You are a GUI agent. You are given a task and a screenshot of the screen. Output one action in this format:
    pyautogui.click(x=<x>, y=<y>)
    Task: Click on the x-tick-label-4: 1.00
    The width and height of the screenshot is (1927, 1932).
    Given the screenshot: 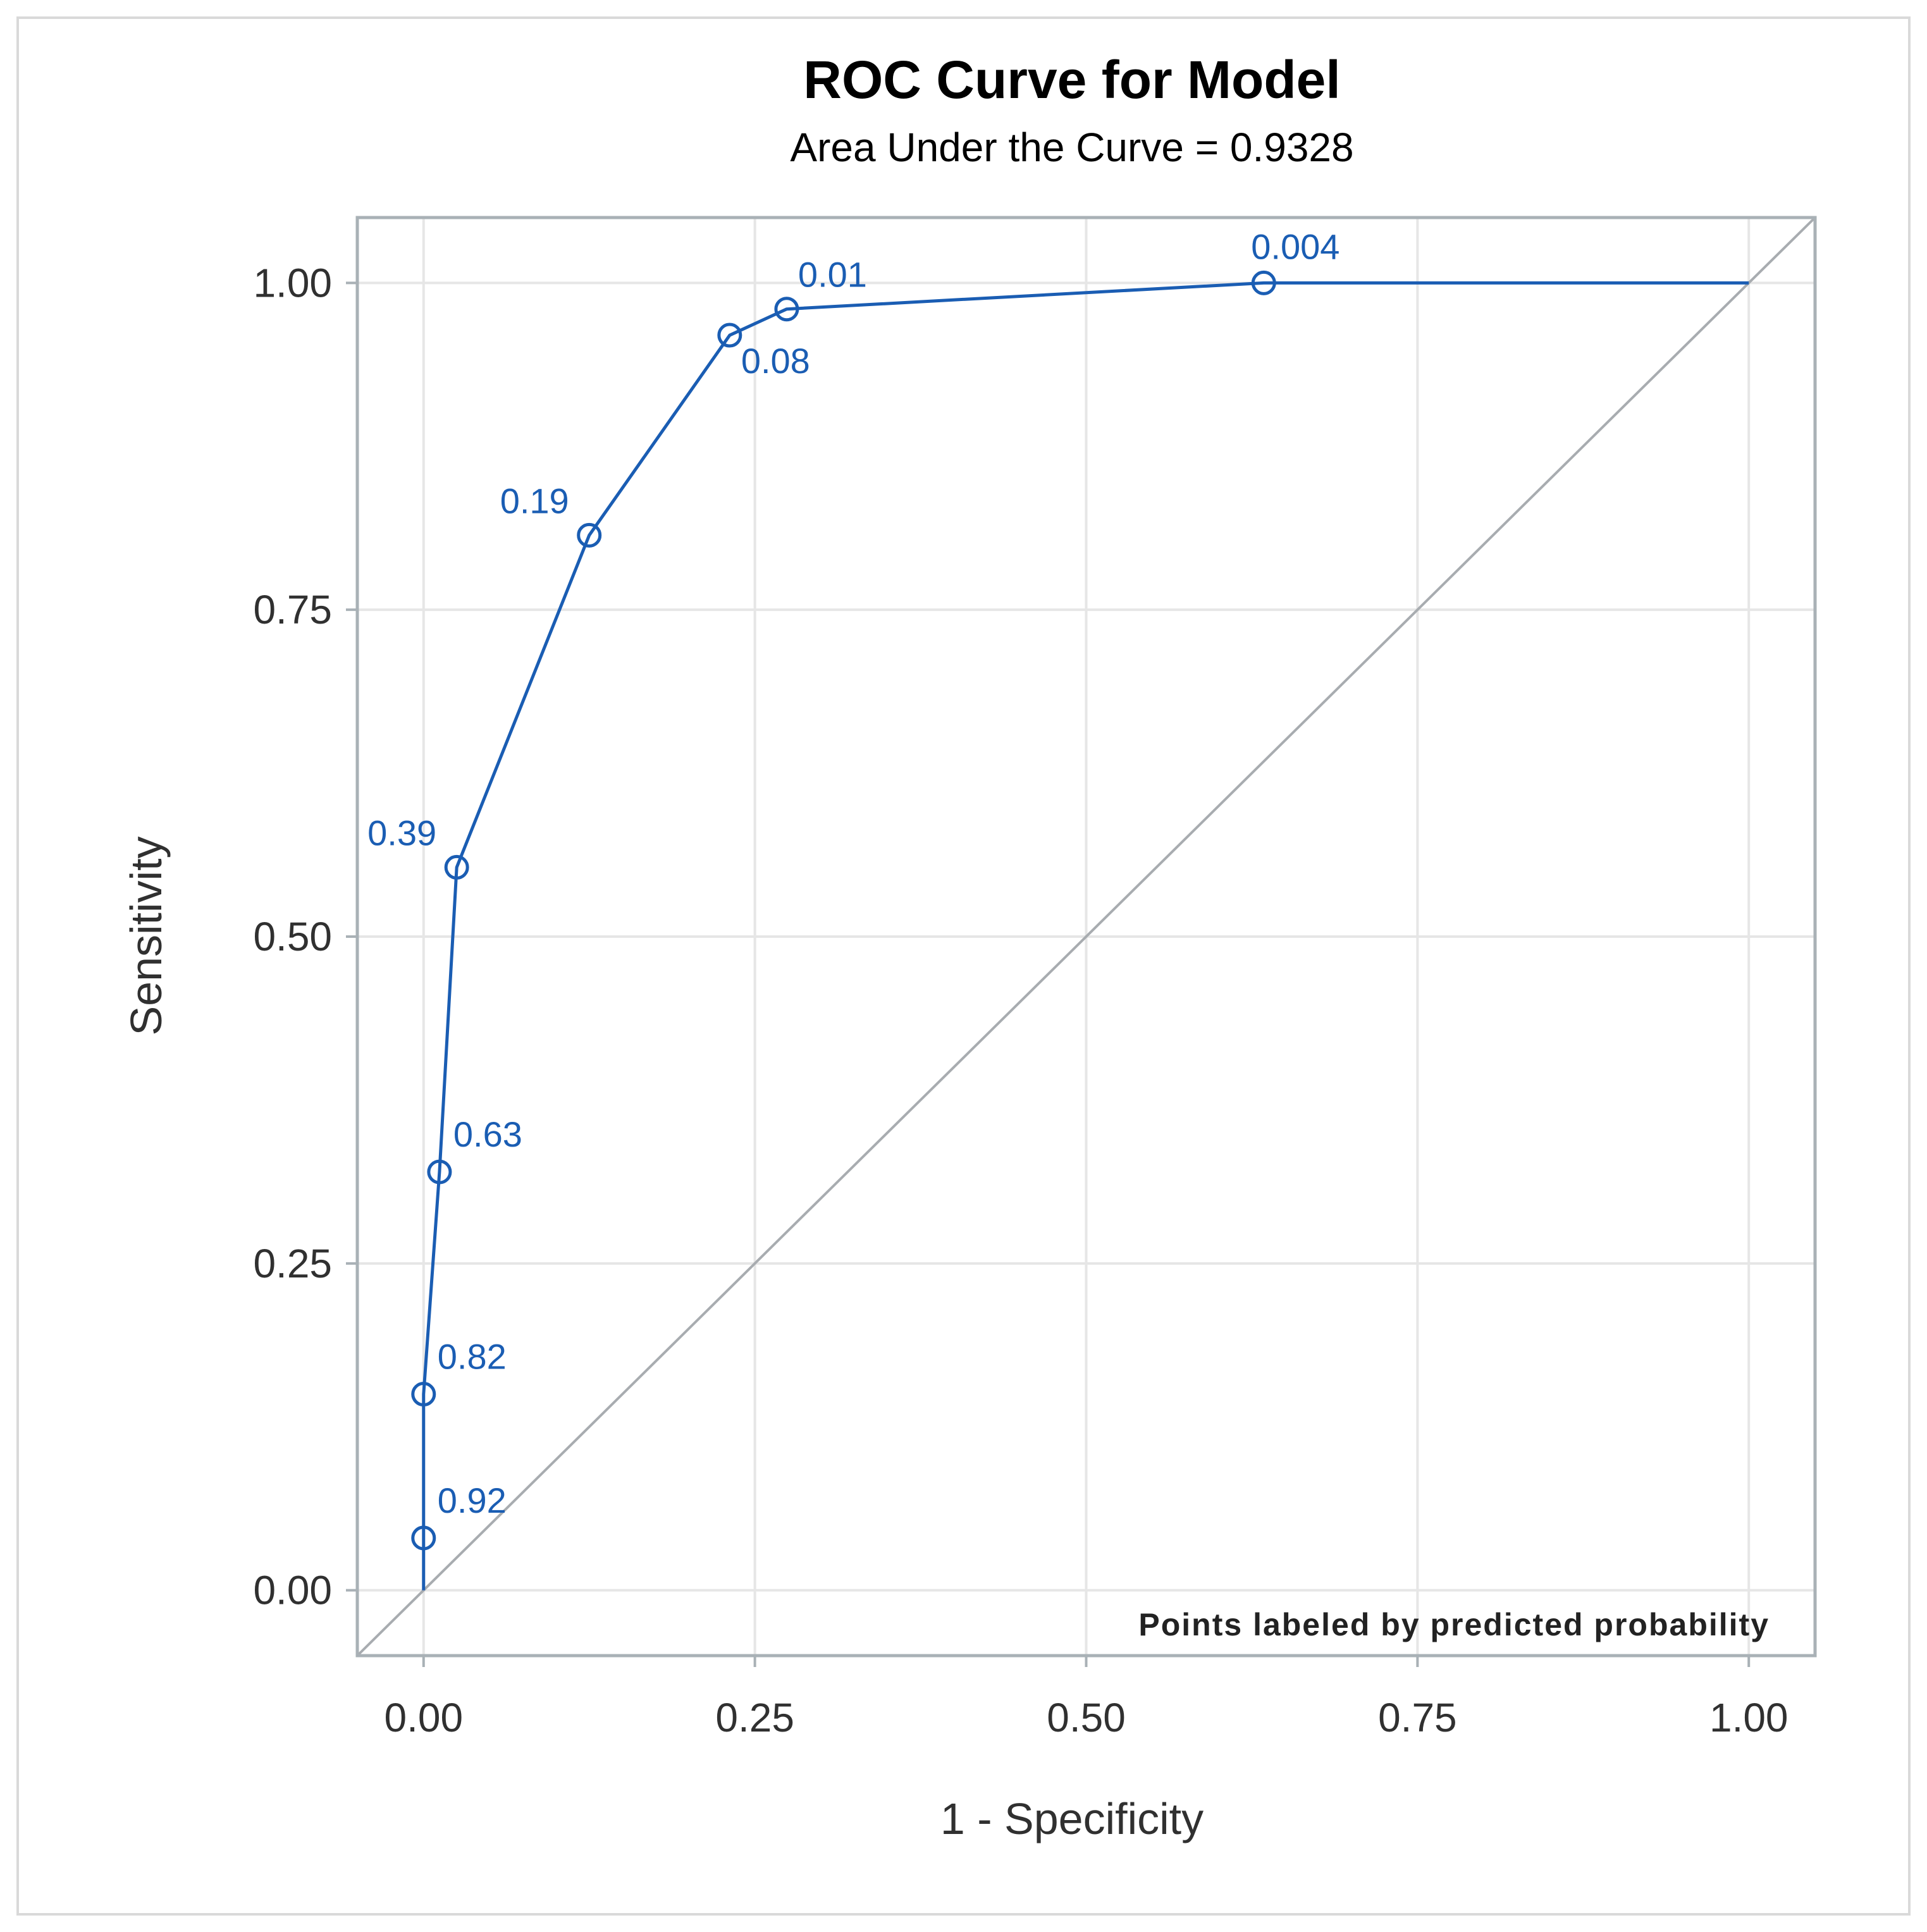 What is the action you would take?
    pyautogui.click(x=1748, y=1717)
    